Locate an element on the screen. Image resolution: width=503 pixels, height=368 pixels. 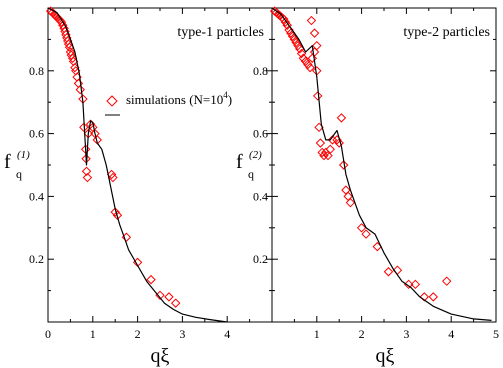
x-tick-label: 0 is located at coordinates (48, 334).